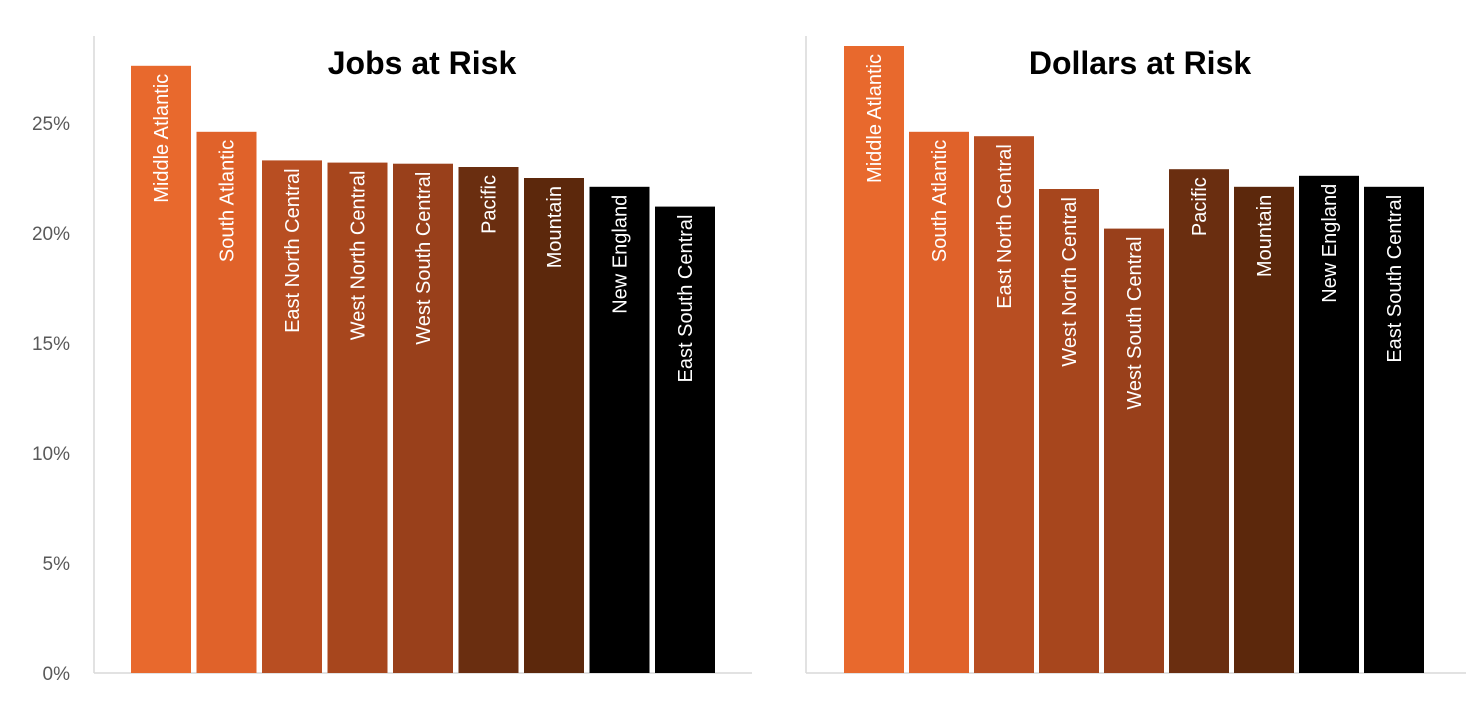  Describe the element at coordinates (57, 564) in the screenshot. I see `y-tick-label-5: 5%` at that location.